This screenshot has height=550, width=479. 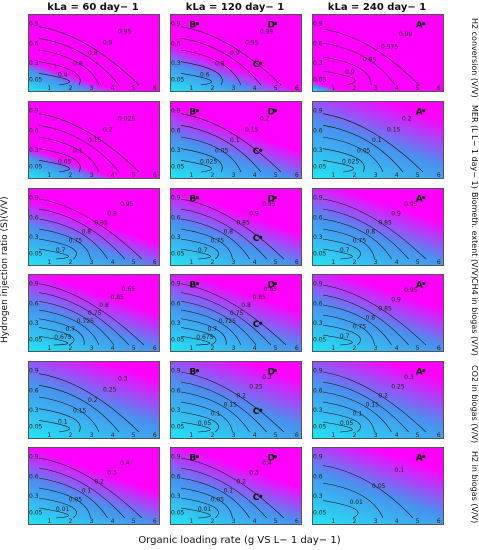 I want to click on row-title: H2 conversion (V/V), so click(x=474, y=58).